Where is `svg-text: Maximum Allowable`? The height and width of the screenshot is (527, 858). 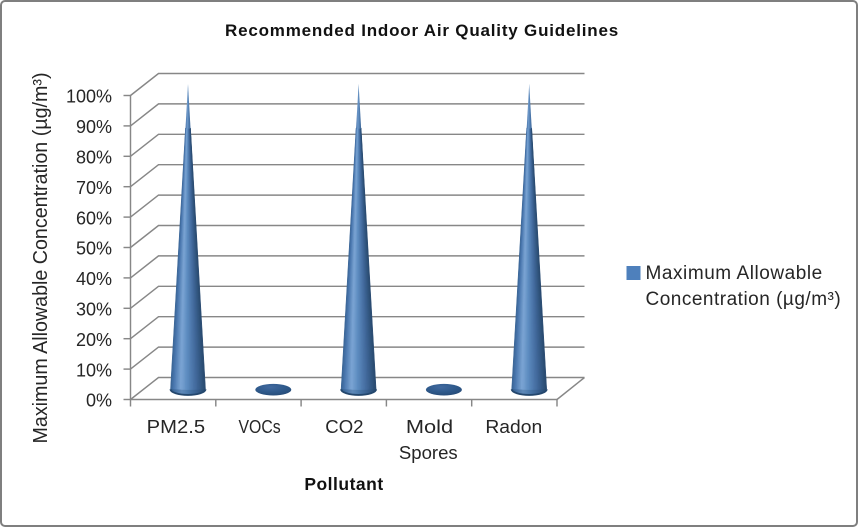 svg-text: Maximum Allowable is located at coordinates (734, 273).